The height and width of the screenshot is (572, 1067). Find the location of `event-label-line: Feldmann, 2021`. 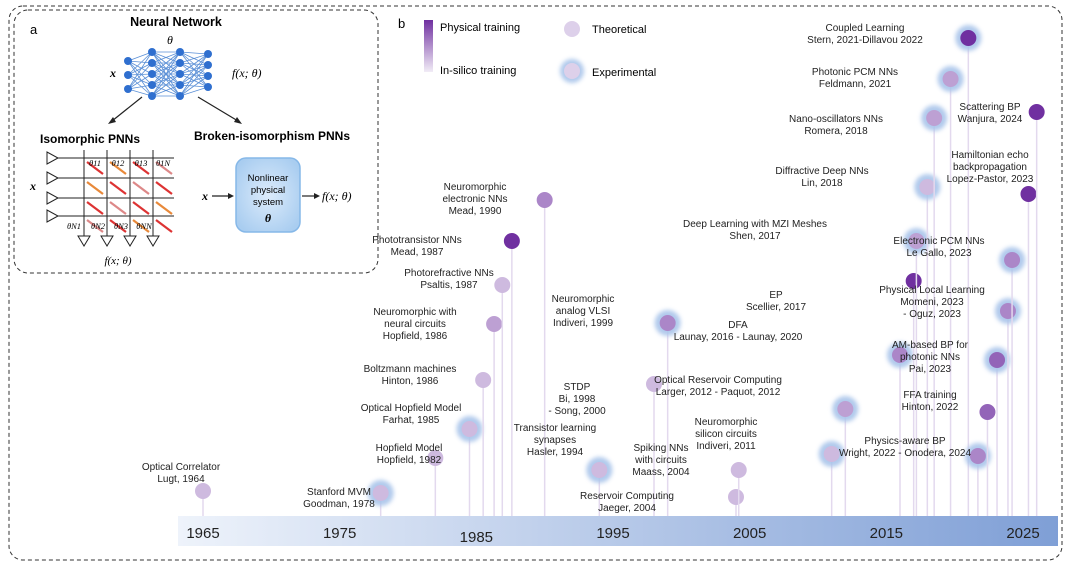

event-label-line: Feldmann, 2021 is located at coordinates (855, 84).